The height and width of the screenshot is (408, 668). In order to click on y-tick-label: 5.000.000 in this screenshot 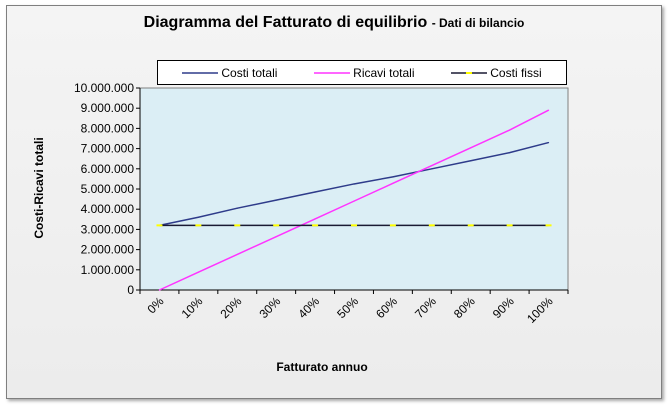, I will do `click(108, 189)`.